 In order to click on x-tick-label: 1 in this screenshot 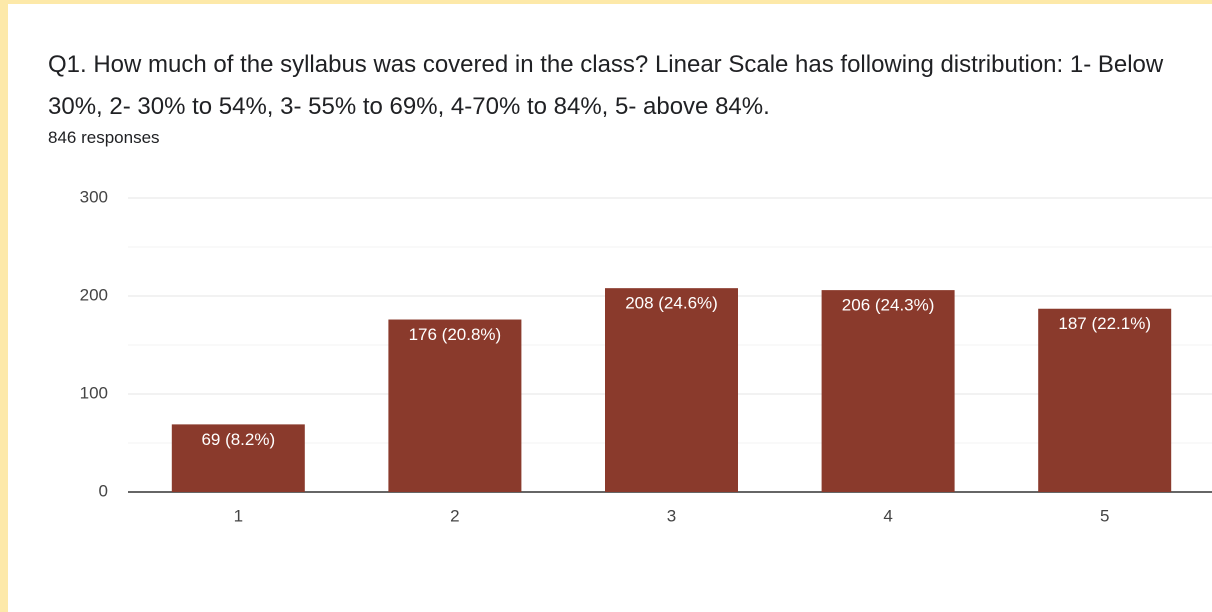, I will do `click(238, 515)`.